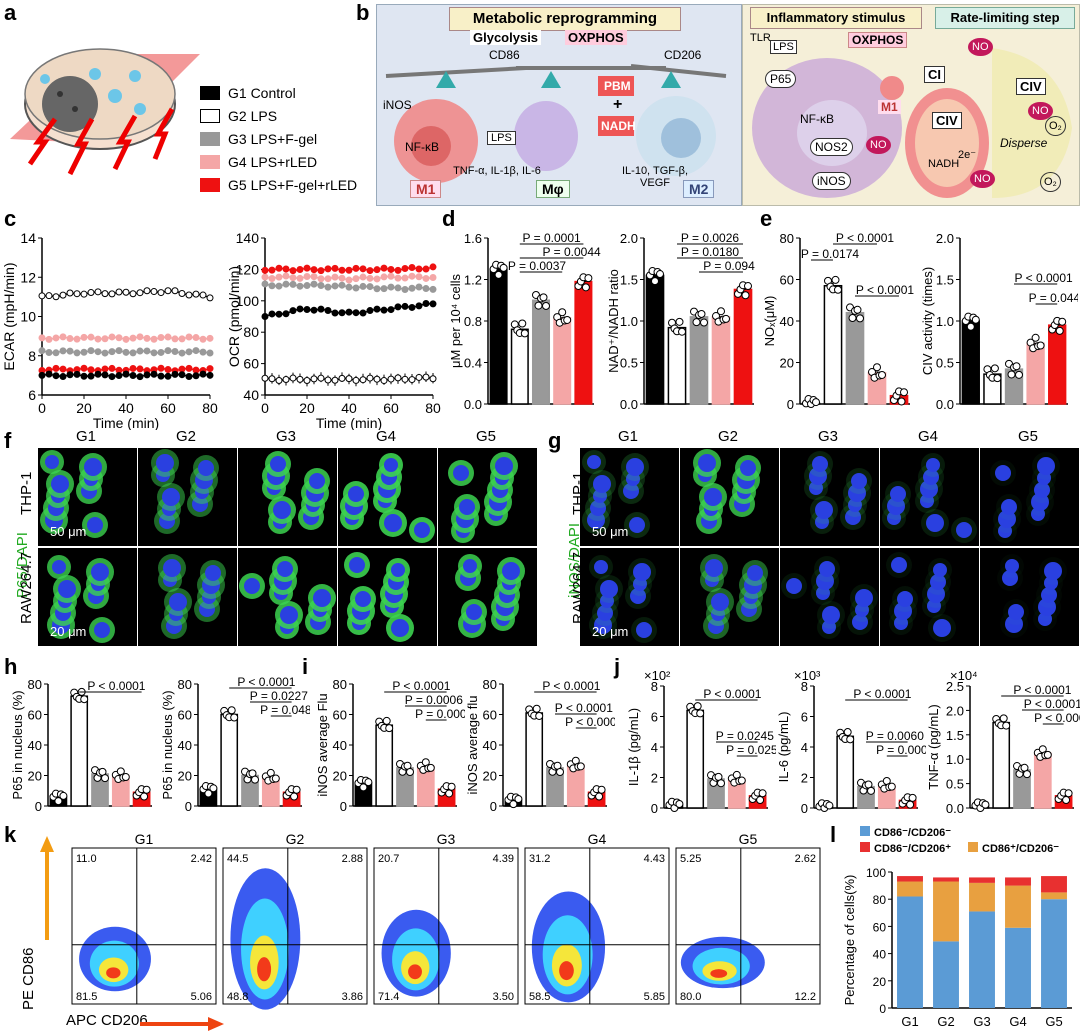 The image size is (1080, 1036). What do you see at coordinates (473, 321) in the screenshot?
I see `y-tick-label: 0.8` at bounding box center [473, 321].